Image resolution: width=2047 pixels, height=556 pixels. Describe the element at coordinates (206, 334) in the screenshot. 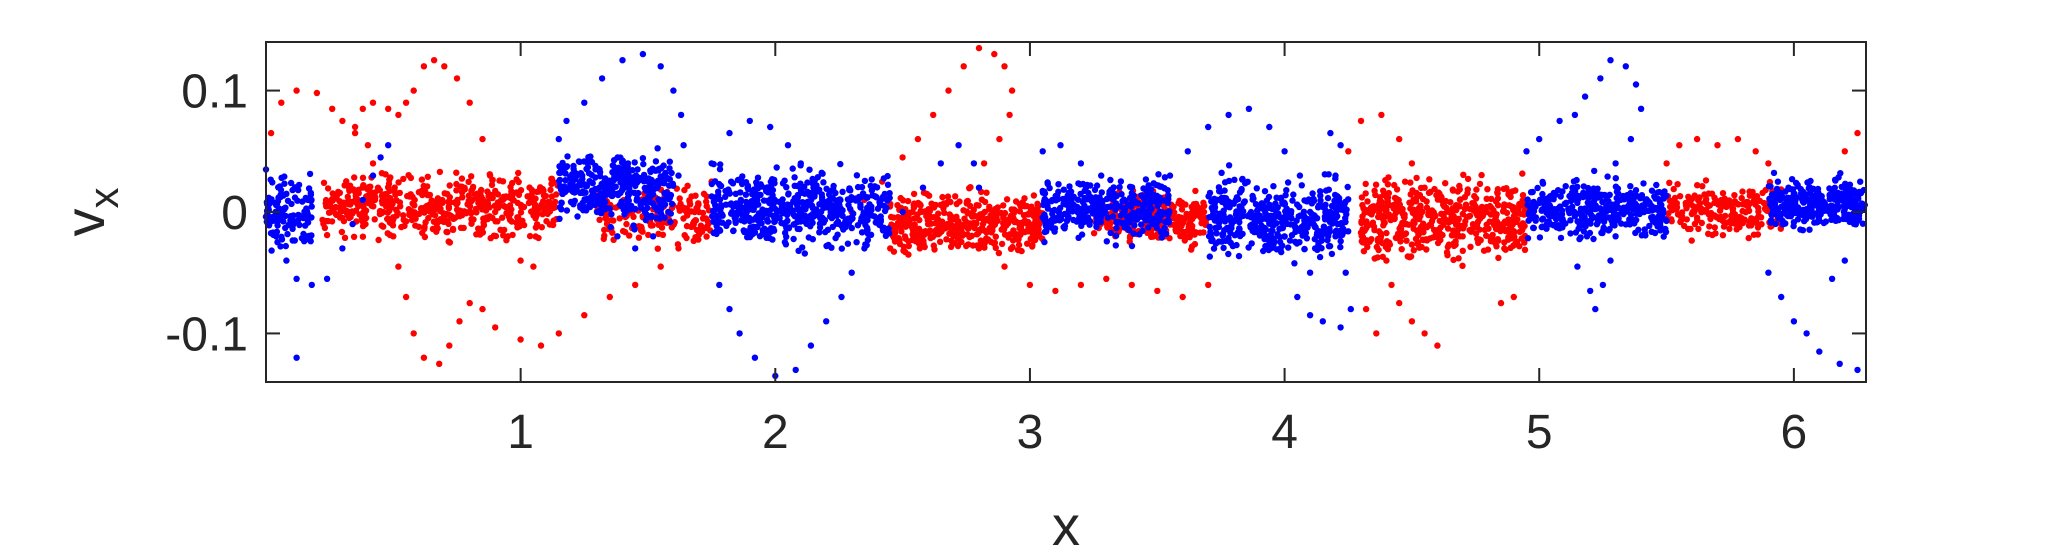

I see `y-tick-label: -0.1` at that location.